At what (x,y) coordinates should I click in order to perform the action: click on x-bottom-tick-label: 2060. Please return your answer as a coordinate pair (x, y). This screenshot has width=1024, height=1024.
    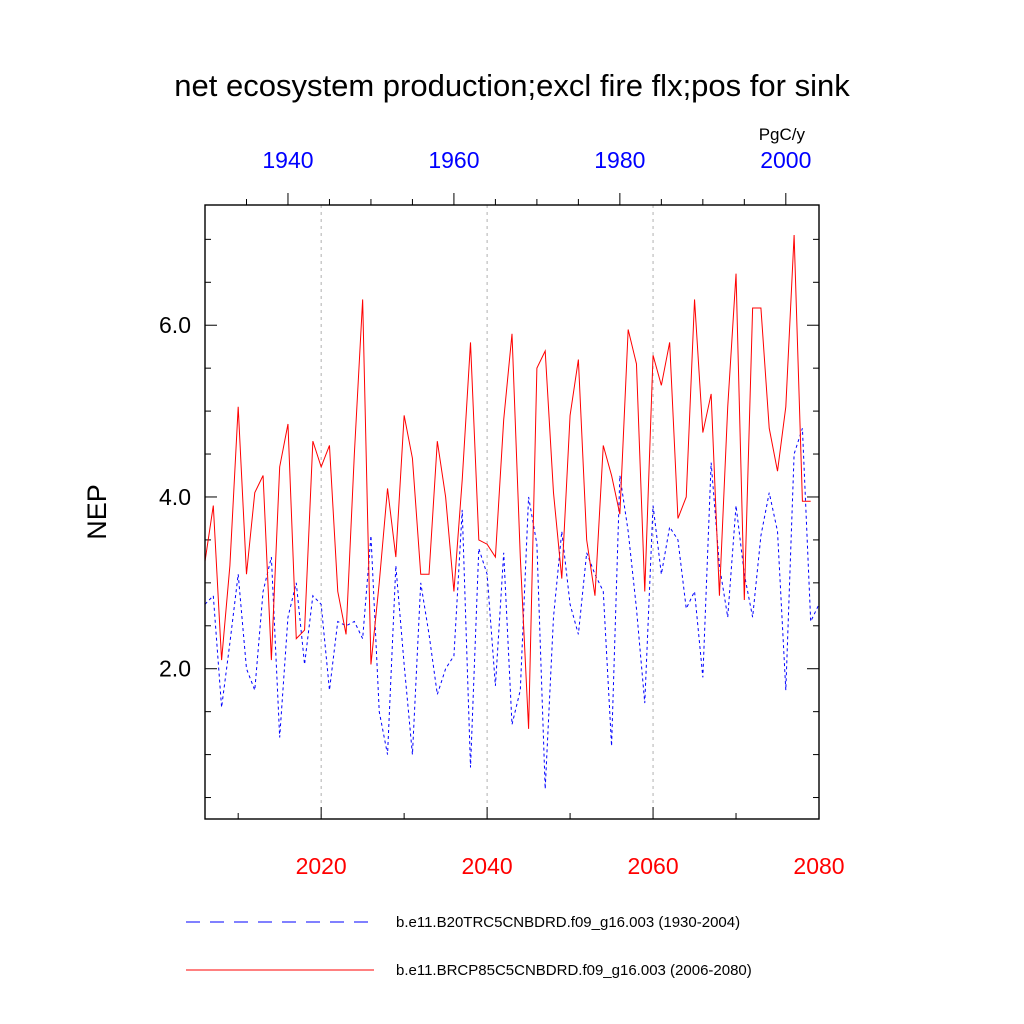
    Looking at the image, I should click on (652, 866).